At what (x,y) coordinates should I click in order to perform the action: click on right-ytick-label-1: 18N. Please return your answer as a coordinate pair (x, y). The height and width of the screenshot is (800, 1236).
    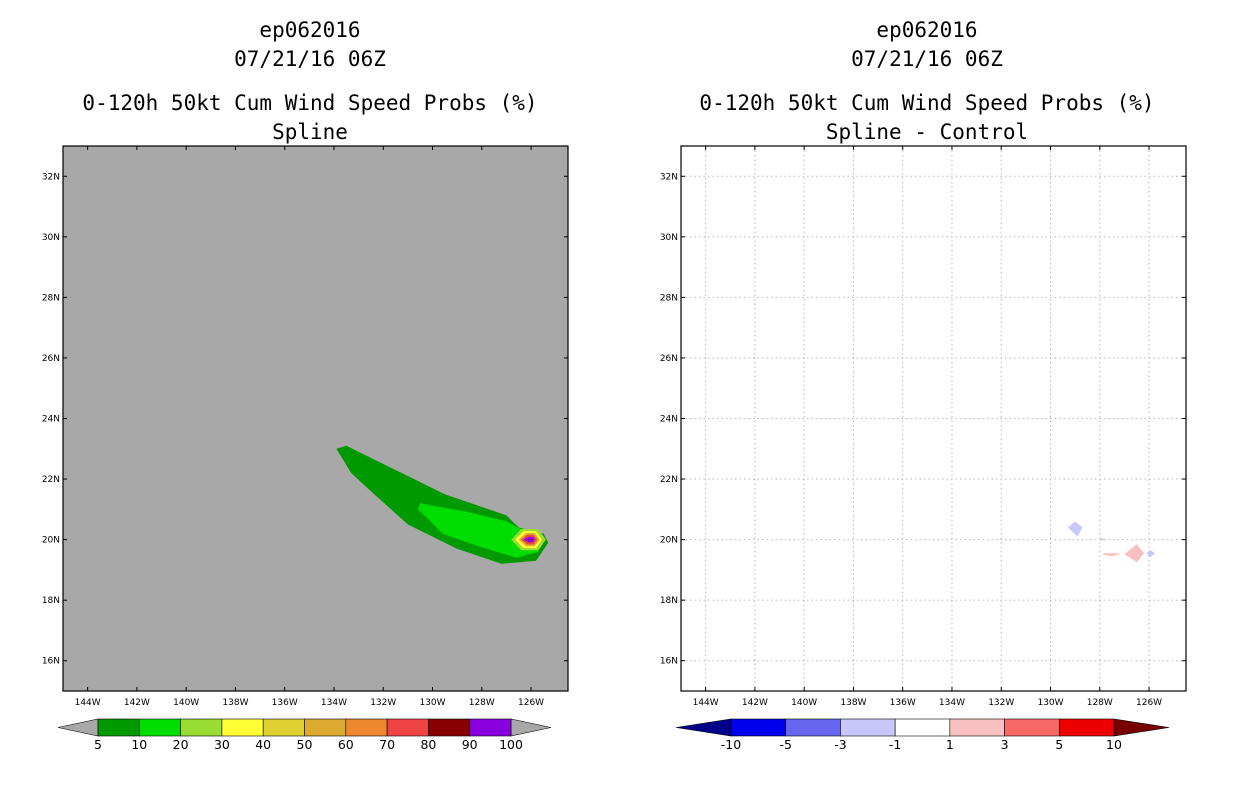
    Looking at the image, I should click on (669, 601).